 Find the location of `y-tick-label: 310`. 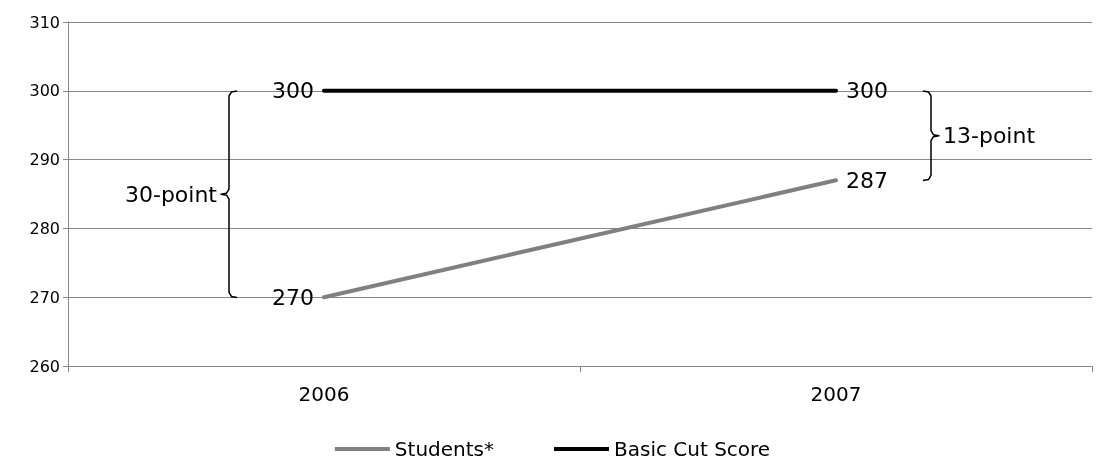

y-tick-label: 310 is located at coordinates (44, 22).